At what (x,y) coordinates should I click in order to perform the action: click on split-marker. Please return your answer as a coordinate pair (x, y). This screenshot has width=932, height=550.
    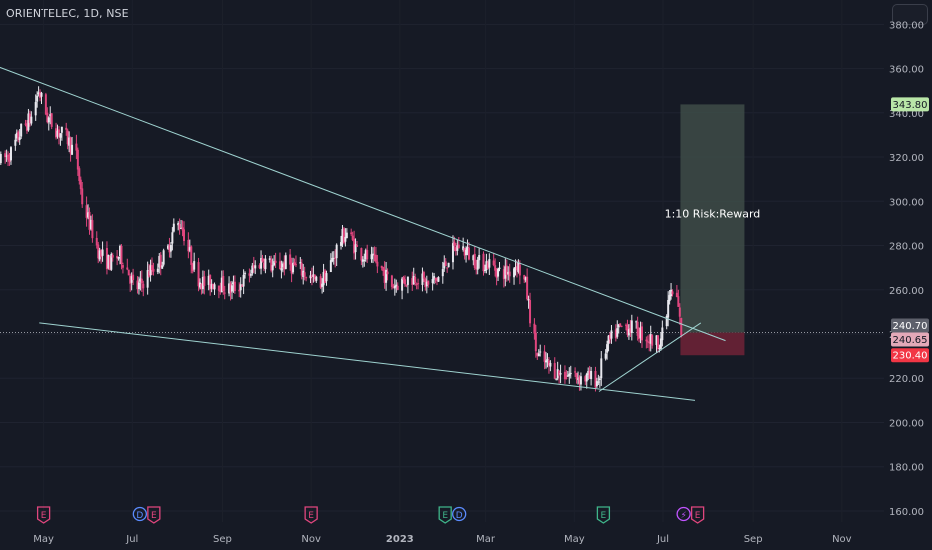
    Looking at the image, I should click on (683, 514).